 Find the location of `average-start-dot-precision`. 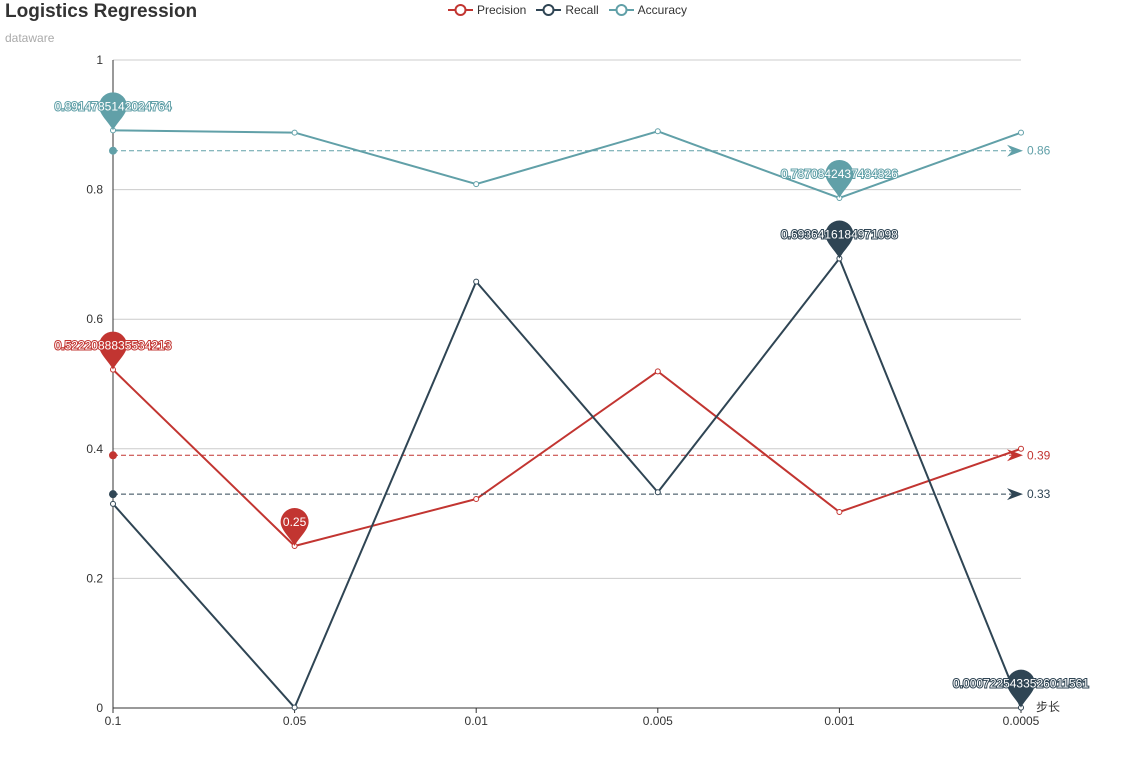

average-start-dot-precision is located at coordinates (113, 455).